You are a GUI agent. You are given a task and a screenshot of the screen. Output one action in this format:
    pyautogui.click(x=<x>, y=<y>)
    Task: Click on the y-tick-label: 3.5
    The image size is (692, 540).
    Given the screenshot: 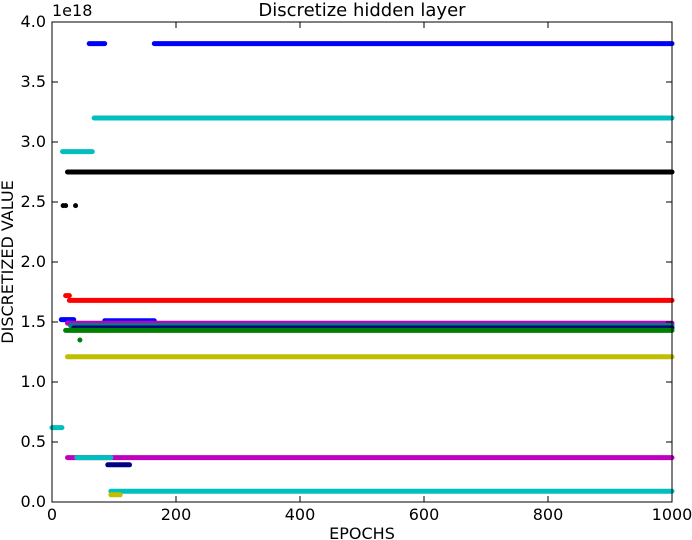 What is the action you would take?
    pyautogui.click(x=33, y=81)
    